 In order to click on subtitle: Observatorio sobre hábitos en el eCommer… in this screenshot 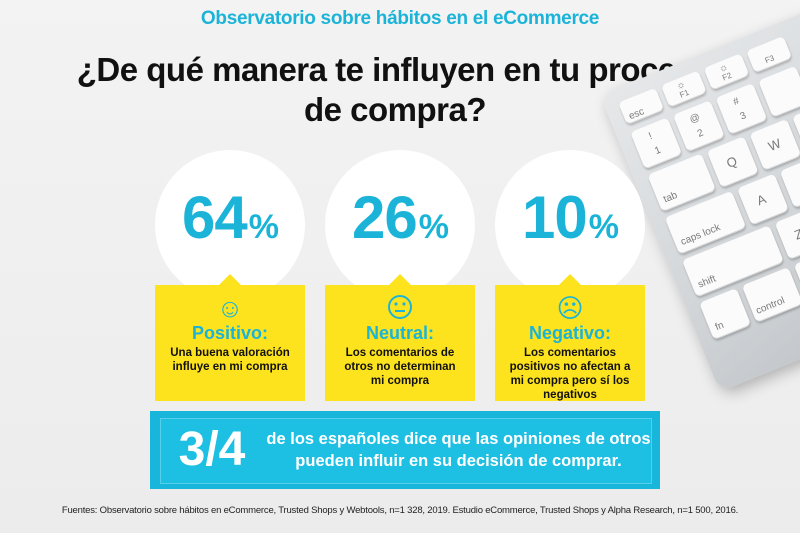, I will do `click(400, 18)`.